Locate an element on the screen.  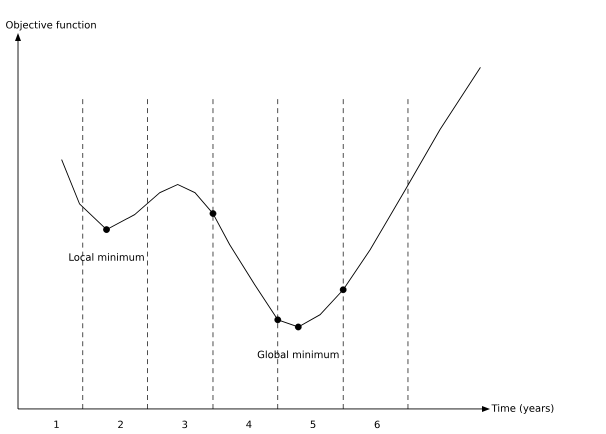
x-tick-label: 1 is located at coordinates (56, 424).